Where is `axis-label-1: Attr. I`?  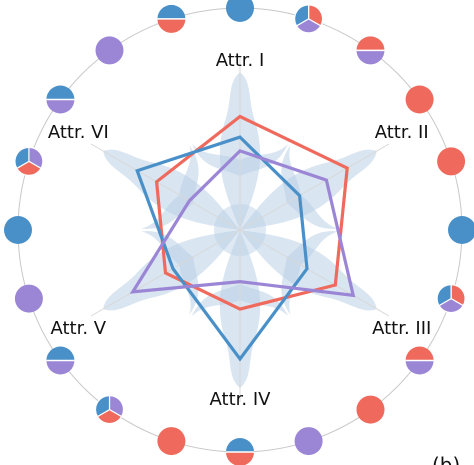 axis-label-1: Attr. I is located at coordinates (240, 60).